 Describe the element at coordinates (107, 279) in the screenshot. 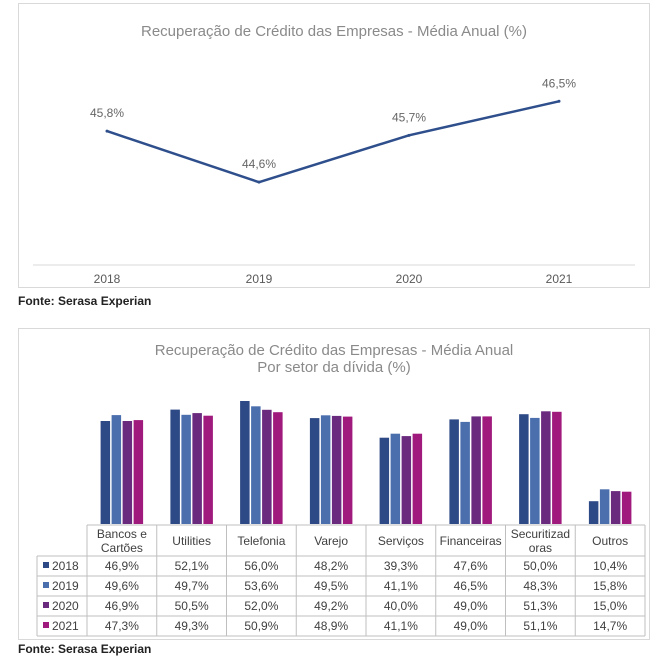

I see `x-tick-label: 2018` at that location.